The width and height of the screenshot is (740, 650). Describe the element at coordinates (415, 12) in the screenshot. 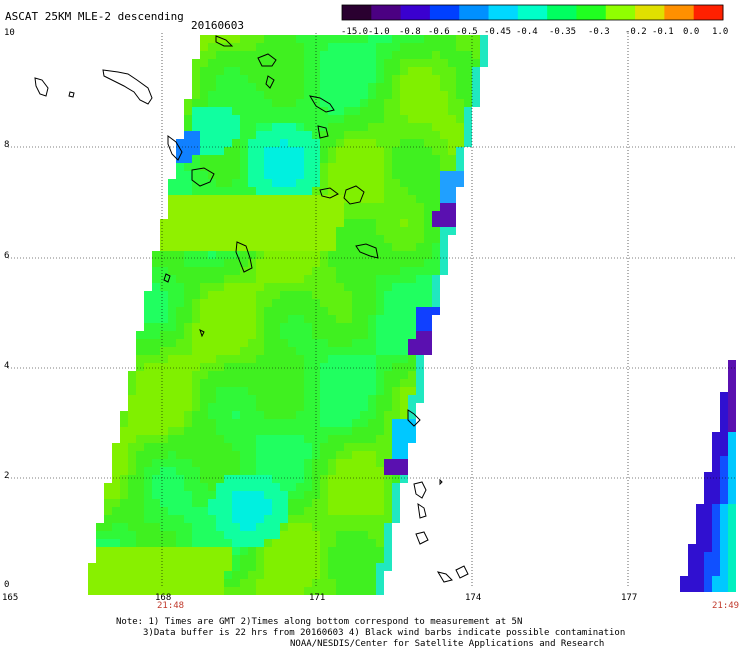

I see `colorbar-swatch` at that location.